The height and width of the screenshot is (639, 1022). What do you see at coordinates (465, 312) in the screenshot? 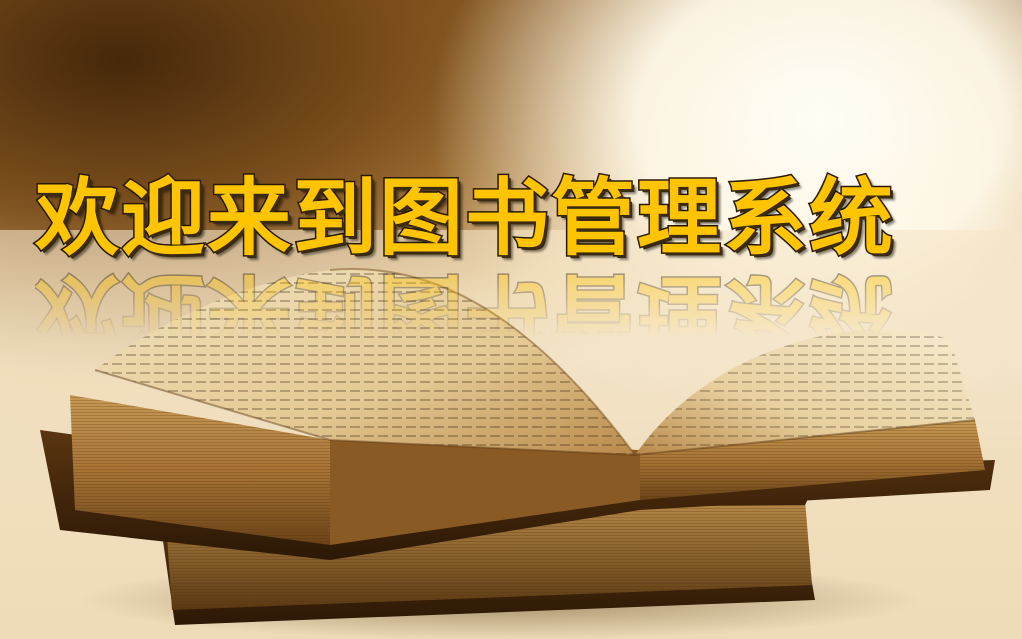
I see `slide-title-reflection: 欢迎来到图书管理系统` at bounding box center [465, 312].